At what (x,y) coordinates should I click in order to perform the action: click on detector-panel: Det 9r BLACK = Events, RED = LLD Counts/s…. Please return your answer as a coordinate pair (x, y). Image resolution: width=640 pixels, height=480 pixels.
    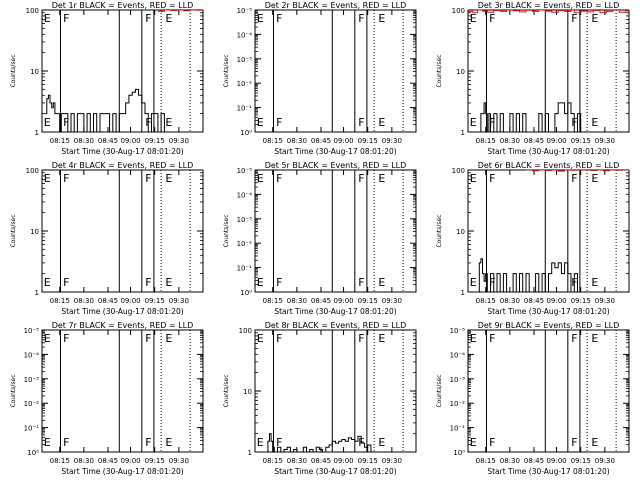
    Looking at the image, I should click on (533, 398).